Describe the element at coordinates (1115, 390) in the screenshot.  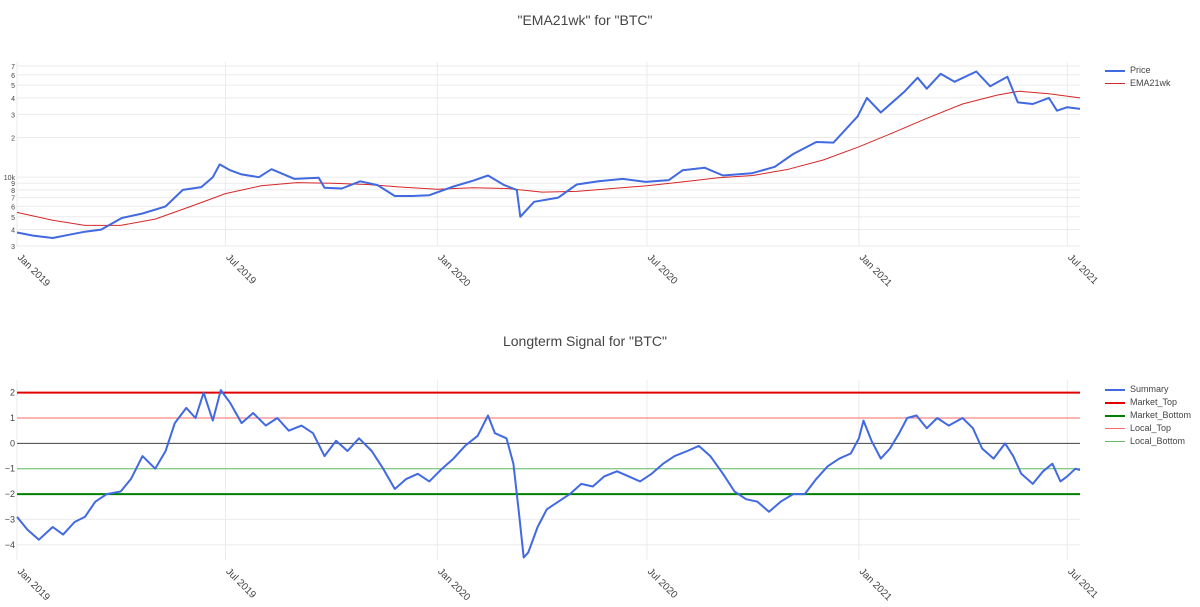
I see `legend-swatch-summary` at that location.